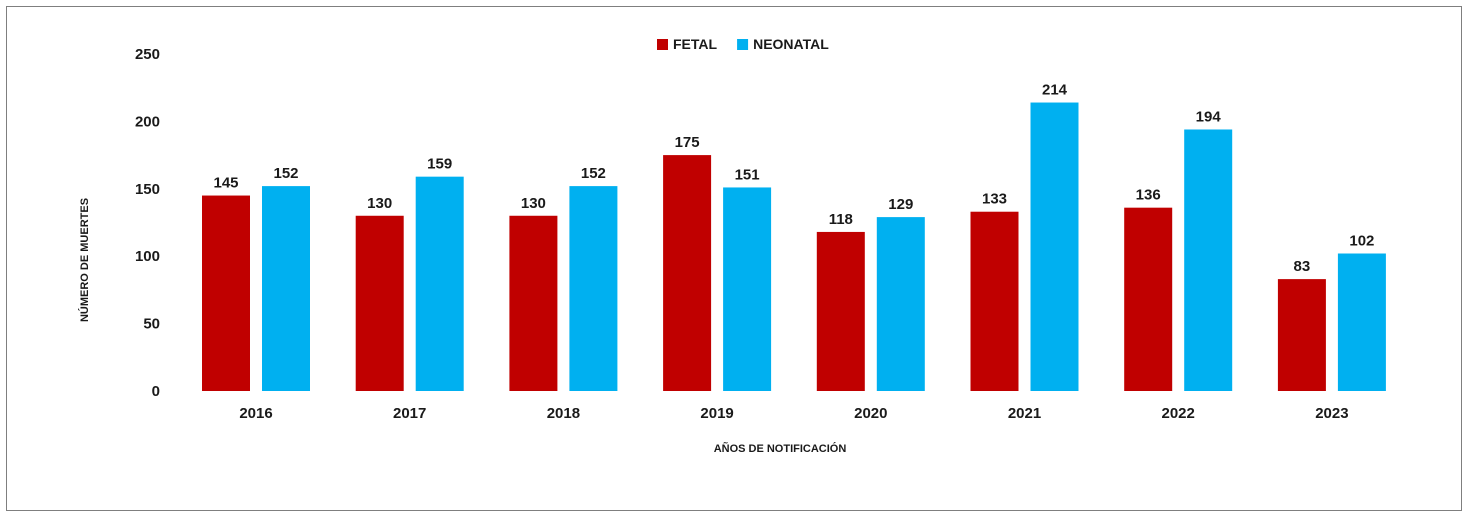 The image size is (1469, 517). What do you see at coordinates (687, 273) in the screenshot?
I see `bar-fetal-2019` at bounding box center [687, 273].